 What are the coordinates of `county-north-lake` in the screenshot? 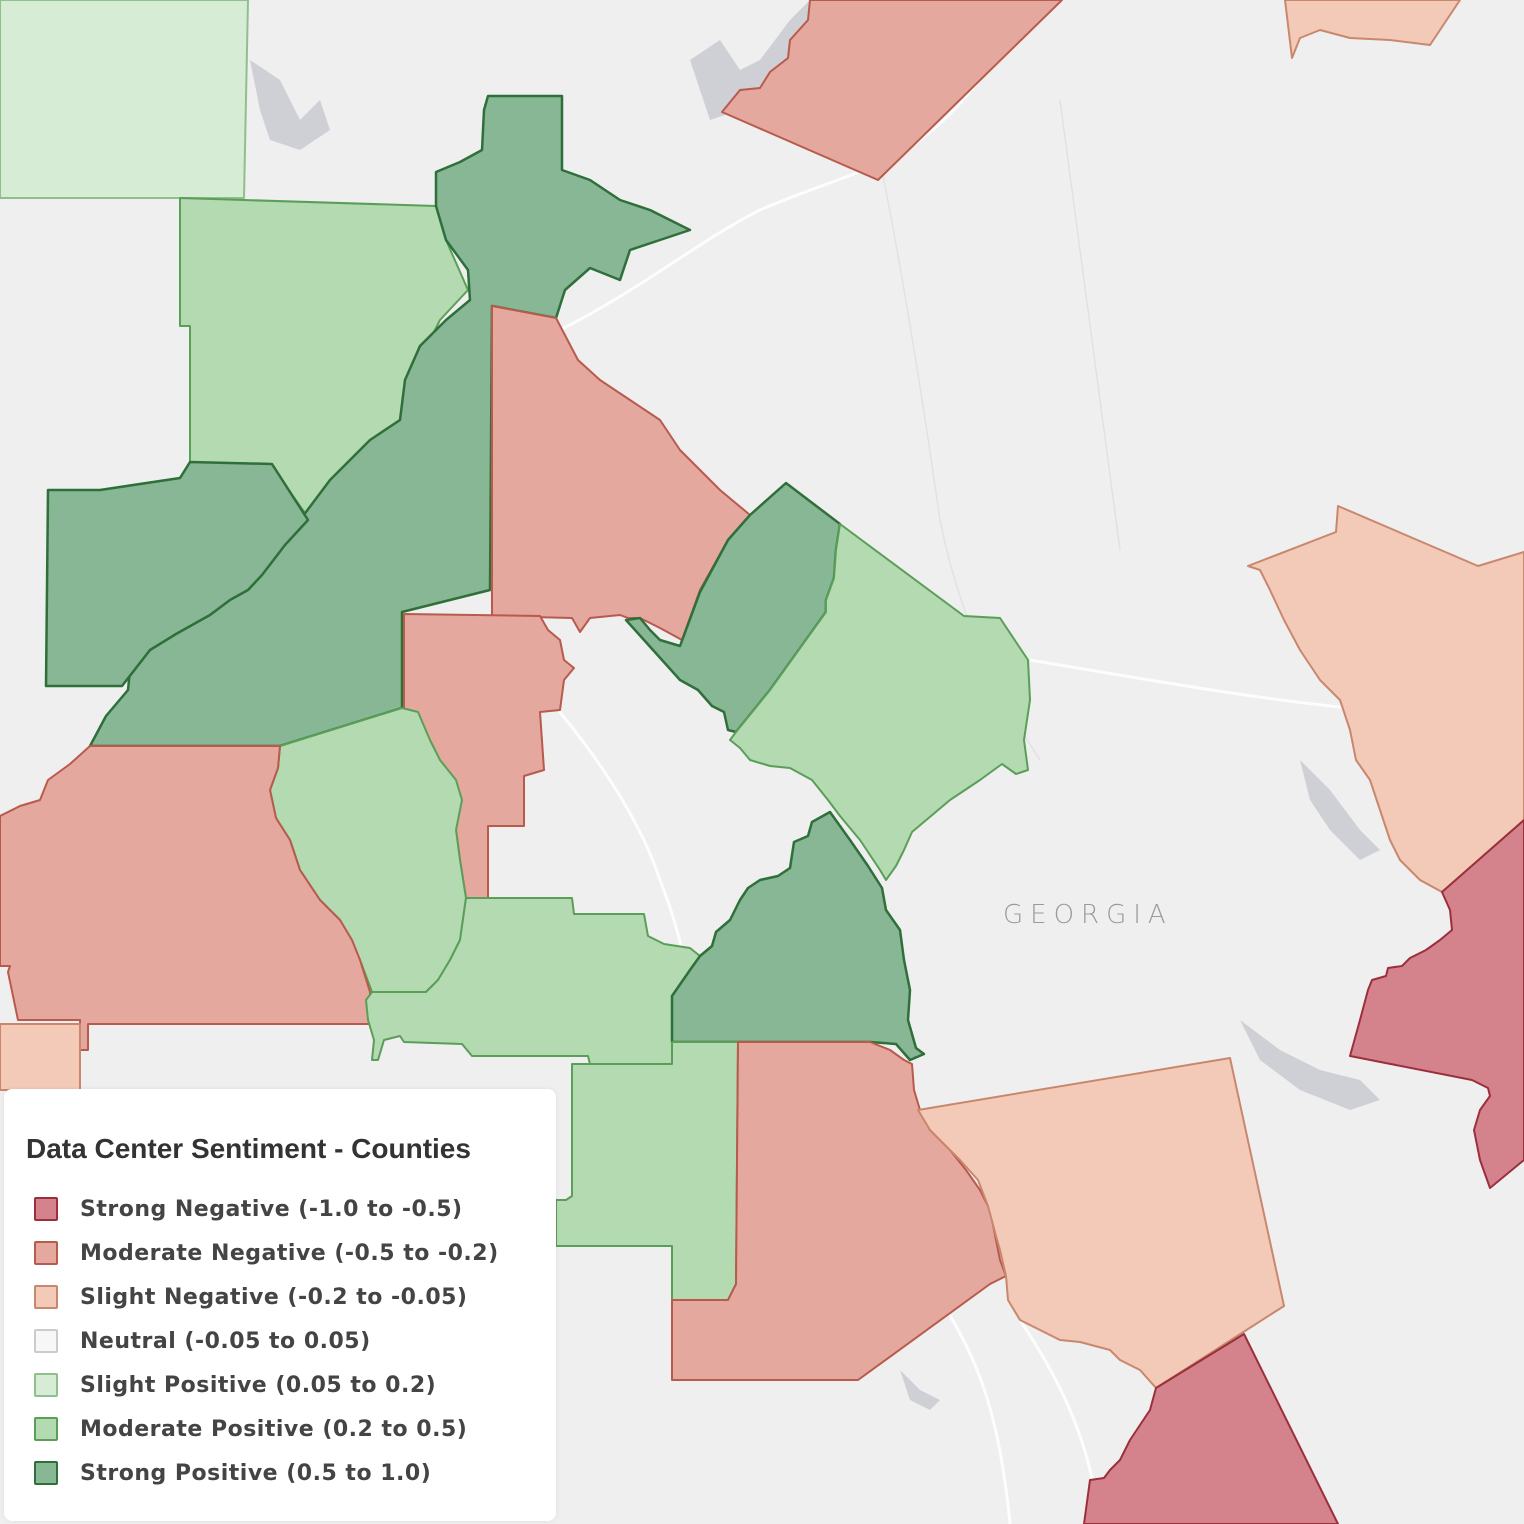 It's located at (892, 90).